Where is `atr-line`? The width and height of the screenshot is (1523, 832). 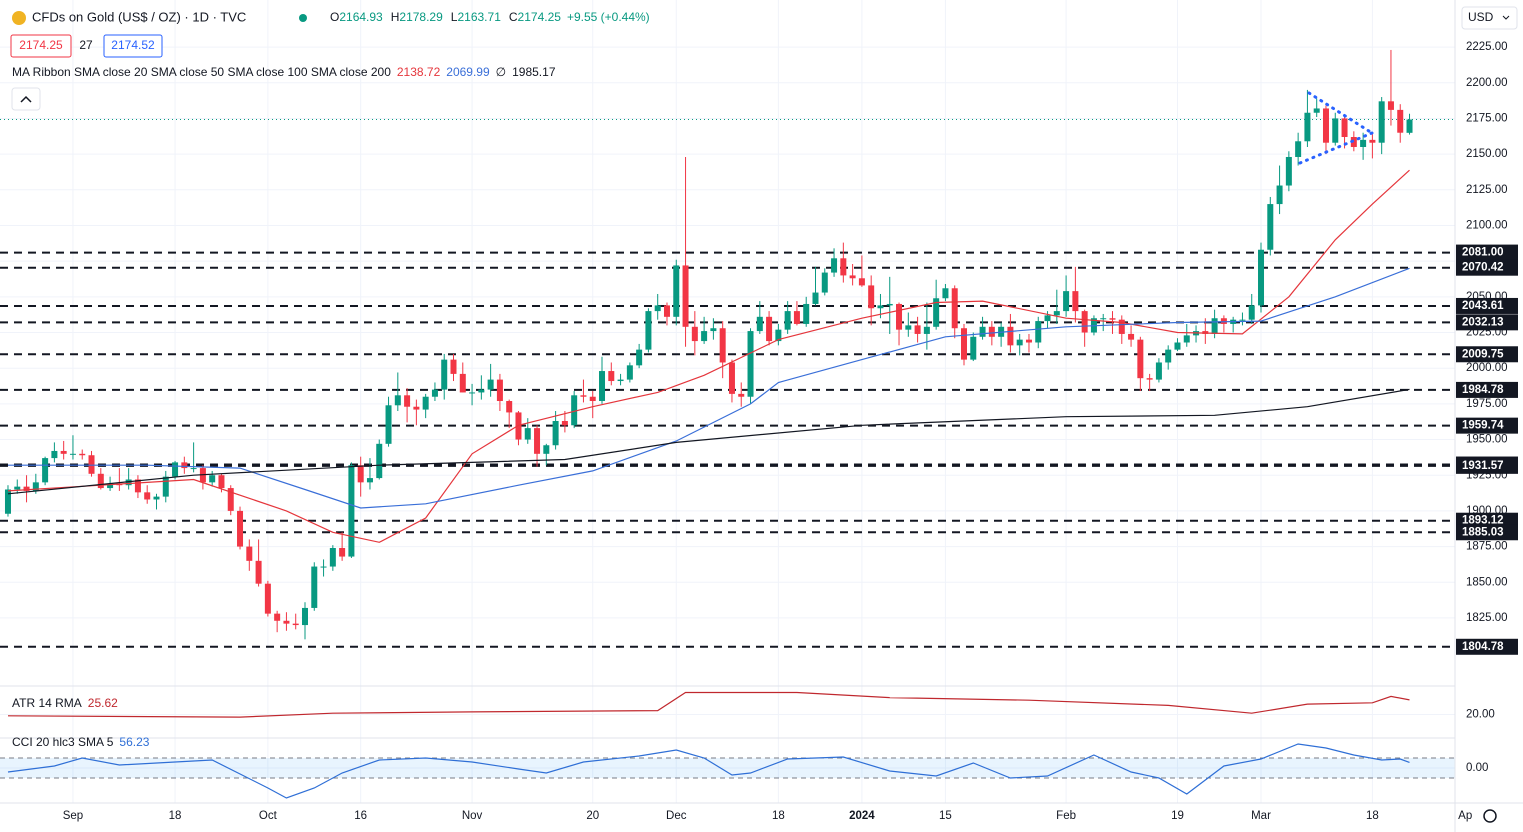
atr-line is located at coordinates (708, 704).